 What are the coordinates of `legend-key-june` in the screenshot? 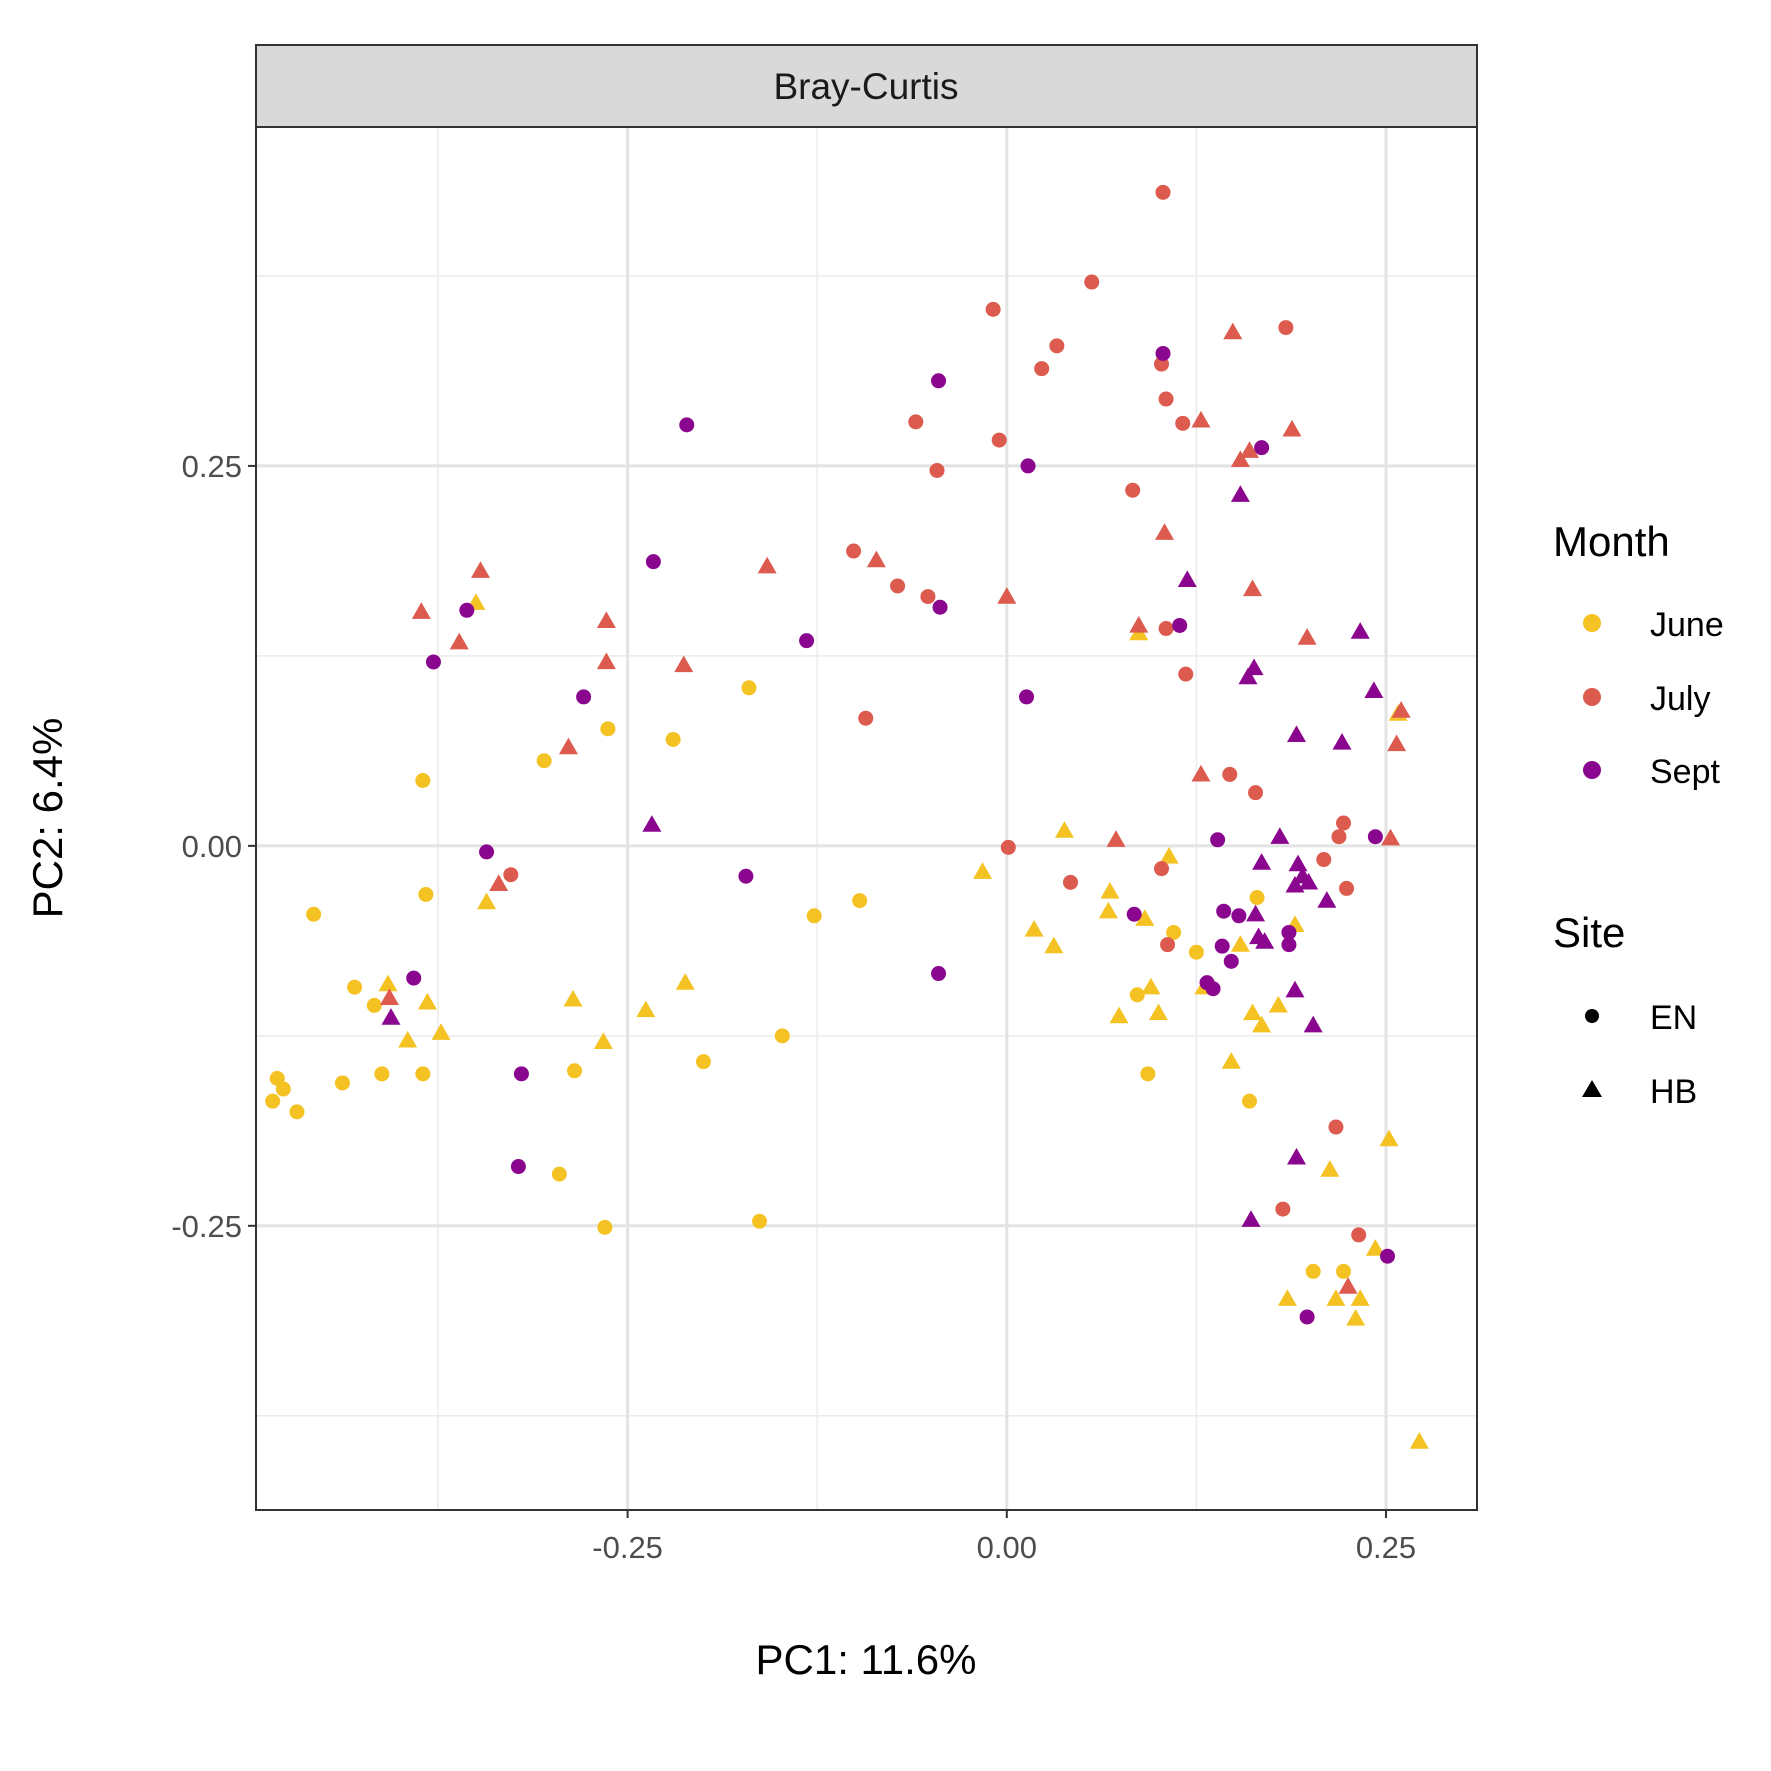 It's located at (1592, 623).